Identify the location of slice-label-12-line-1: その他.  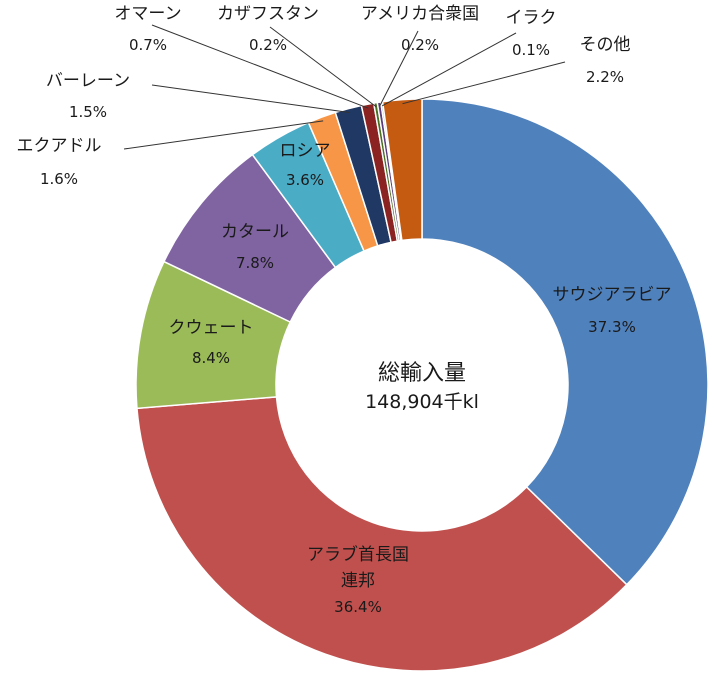
(605, 45).